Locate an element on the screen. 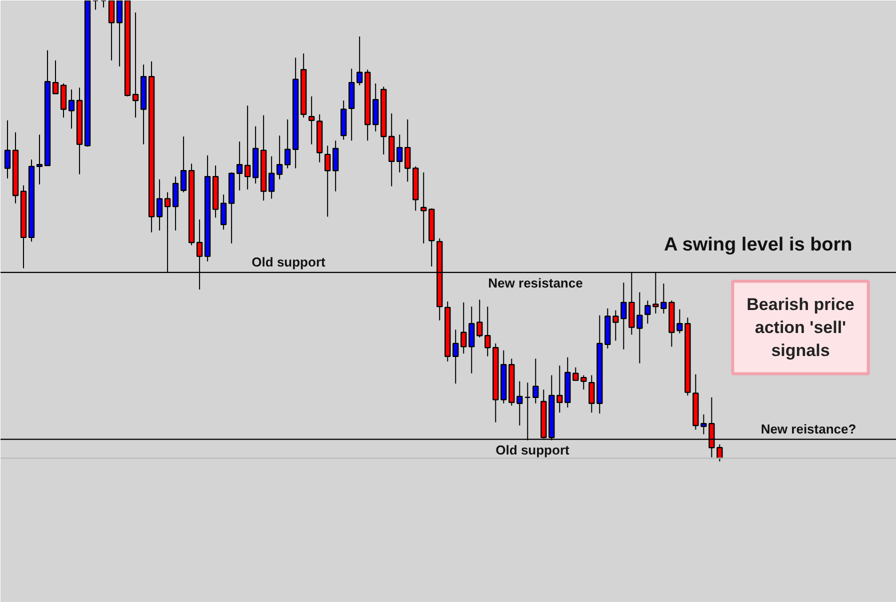 Image resolution: width=896 pixels, height=602 pixels. ref-line-label: New reistance? is located at coordinates (808, 428).